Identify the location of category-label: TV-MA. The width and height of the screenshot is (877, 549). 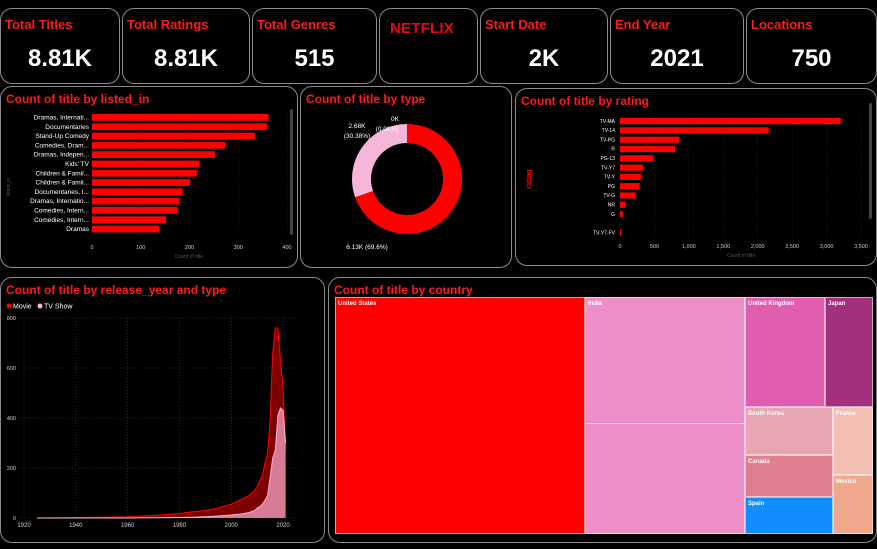
(608, 122).